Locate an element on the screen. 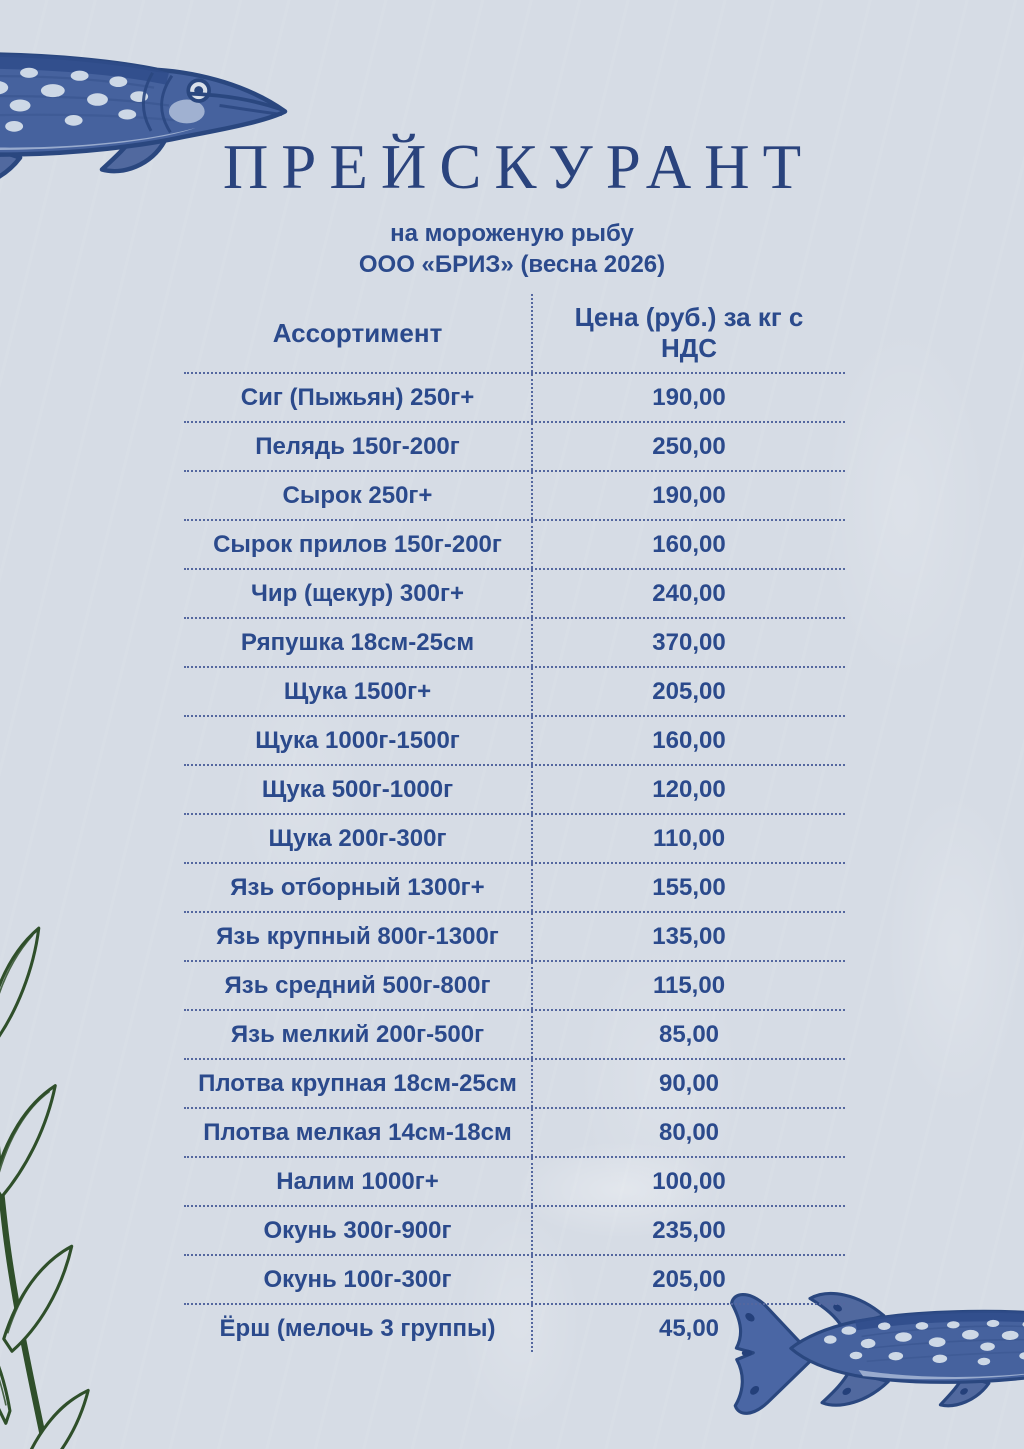 The width and height of the screenshot is (1024, 1449). table-row: Щука 1500г+ 205,00 is located at coordinates (514, 690).